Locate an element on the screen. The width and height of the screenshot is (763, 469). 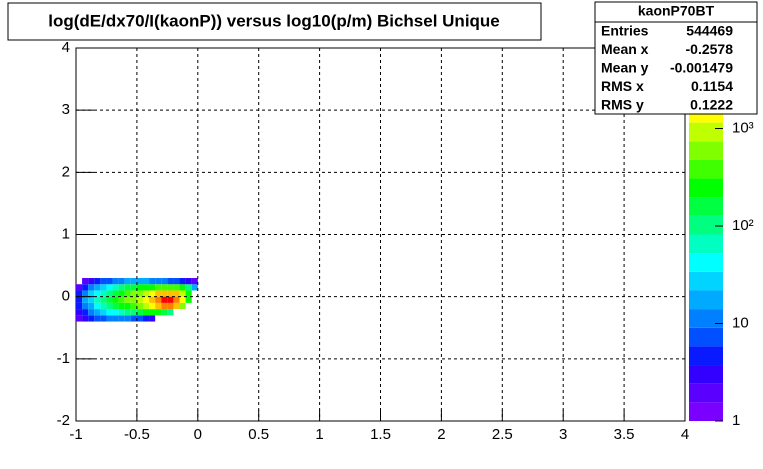
y-tick-label: 2 is located at coordinates (66, 171).